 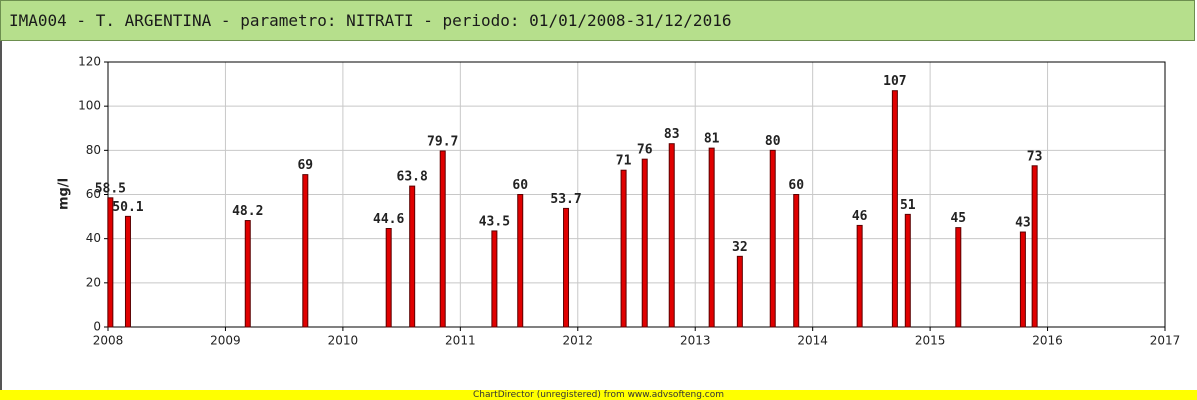 I want to click on x-tick-label: 2011, so click(x=460, y=341).